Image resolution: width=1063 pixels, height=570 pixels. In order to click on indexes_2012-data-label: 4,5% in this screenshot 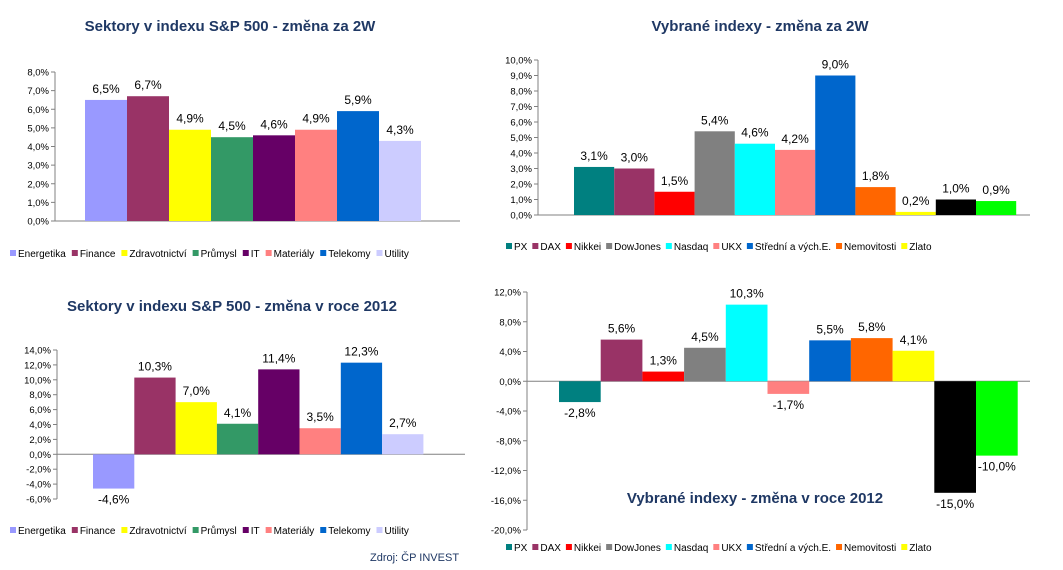, I will do `click(705, 337)`.